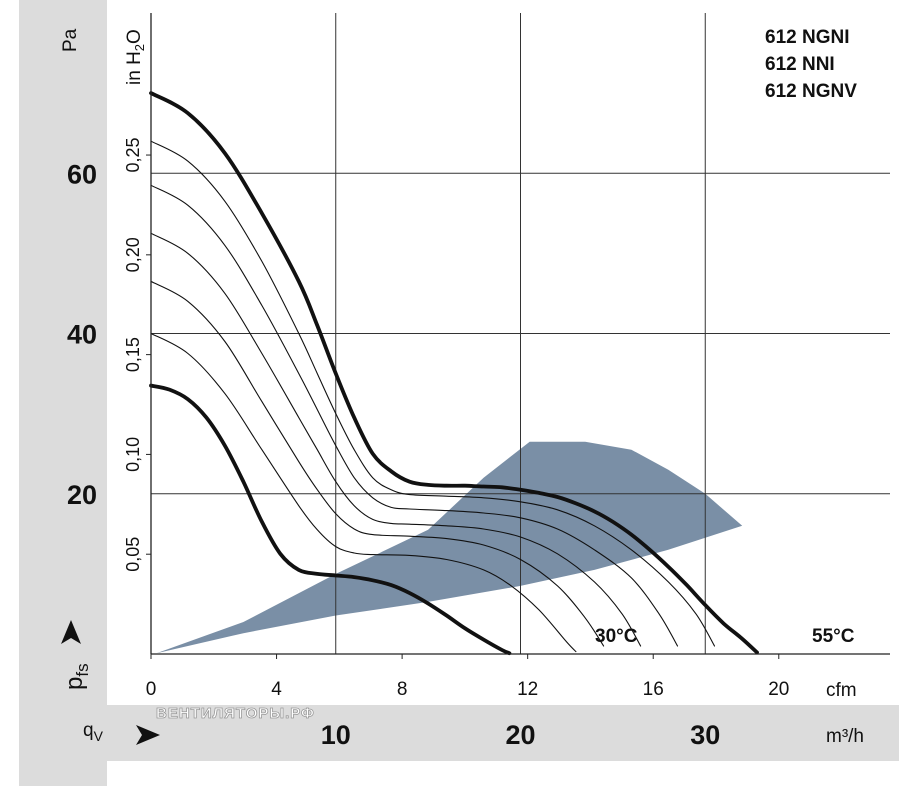  Describe the element at coordinates (148, 735) in the screenshot. I see `x-arrow-icon` at that location.